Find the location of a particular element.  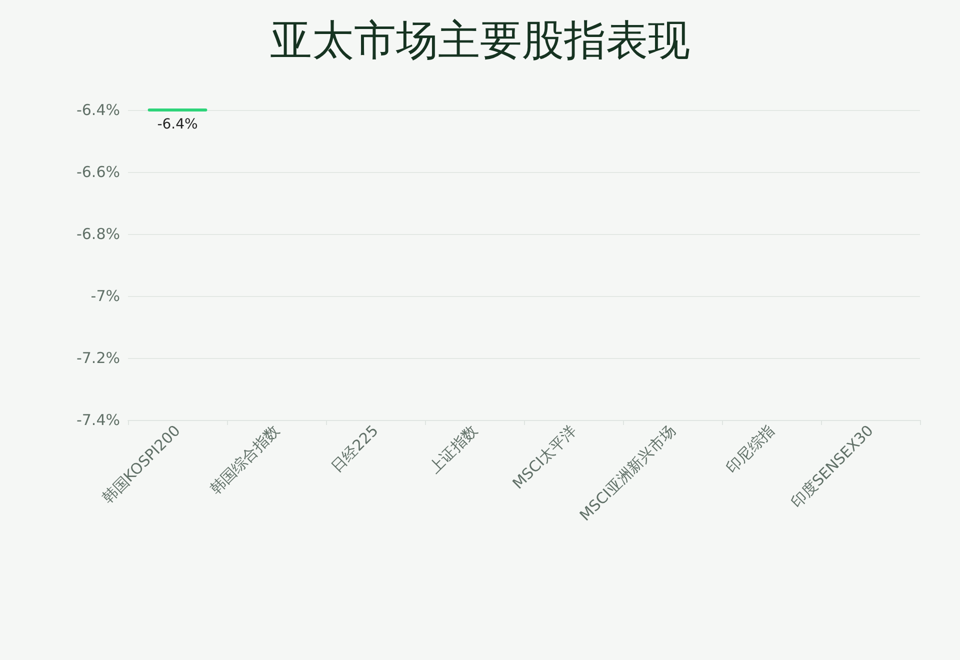

chart-title: 亚太市场主要股指表现 is located at coordinates (480, 40).